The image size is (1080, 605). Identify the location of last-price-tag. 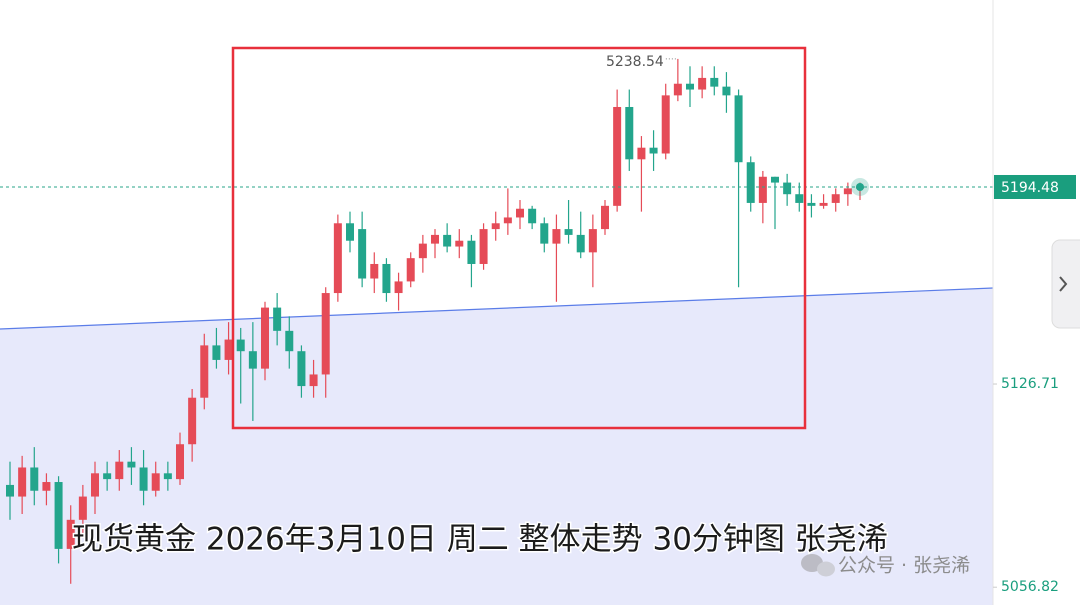
(1035, 186).